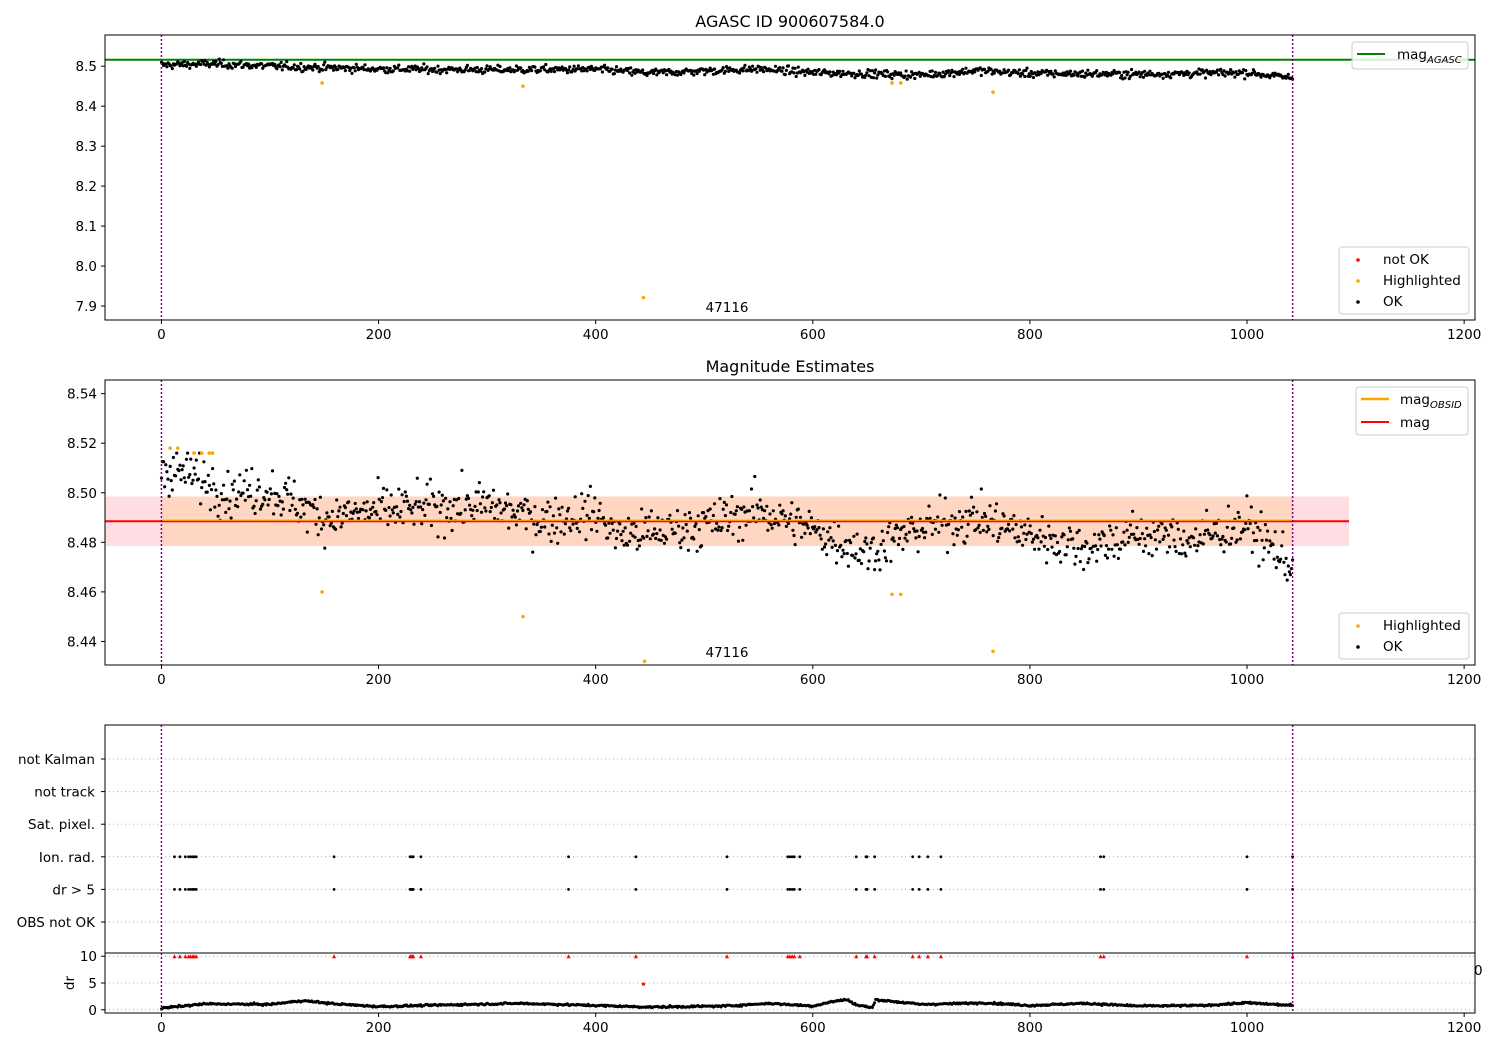  What do you see at coordinates (993, 651) in the screenshot?
I see `highlighted-point` at bounding box center [993, 651].